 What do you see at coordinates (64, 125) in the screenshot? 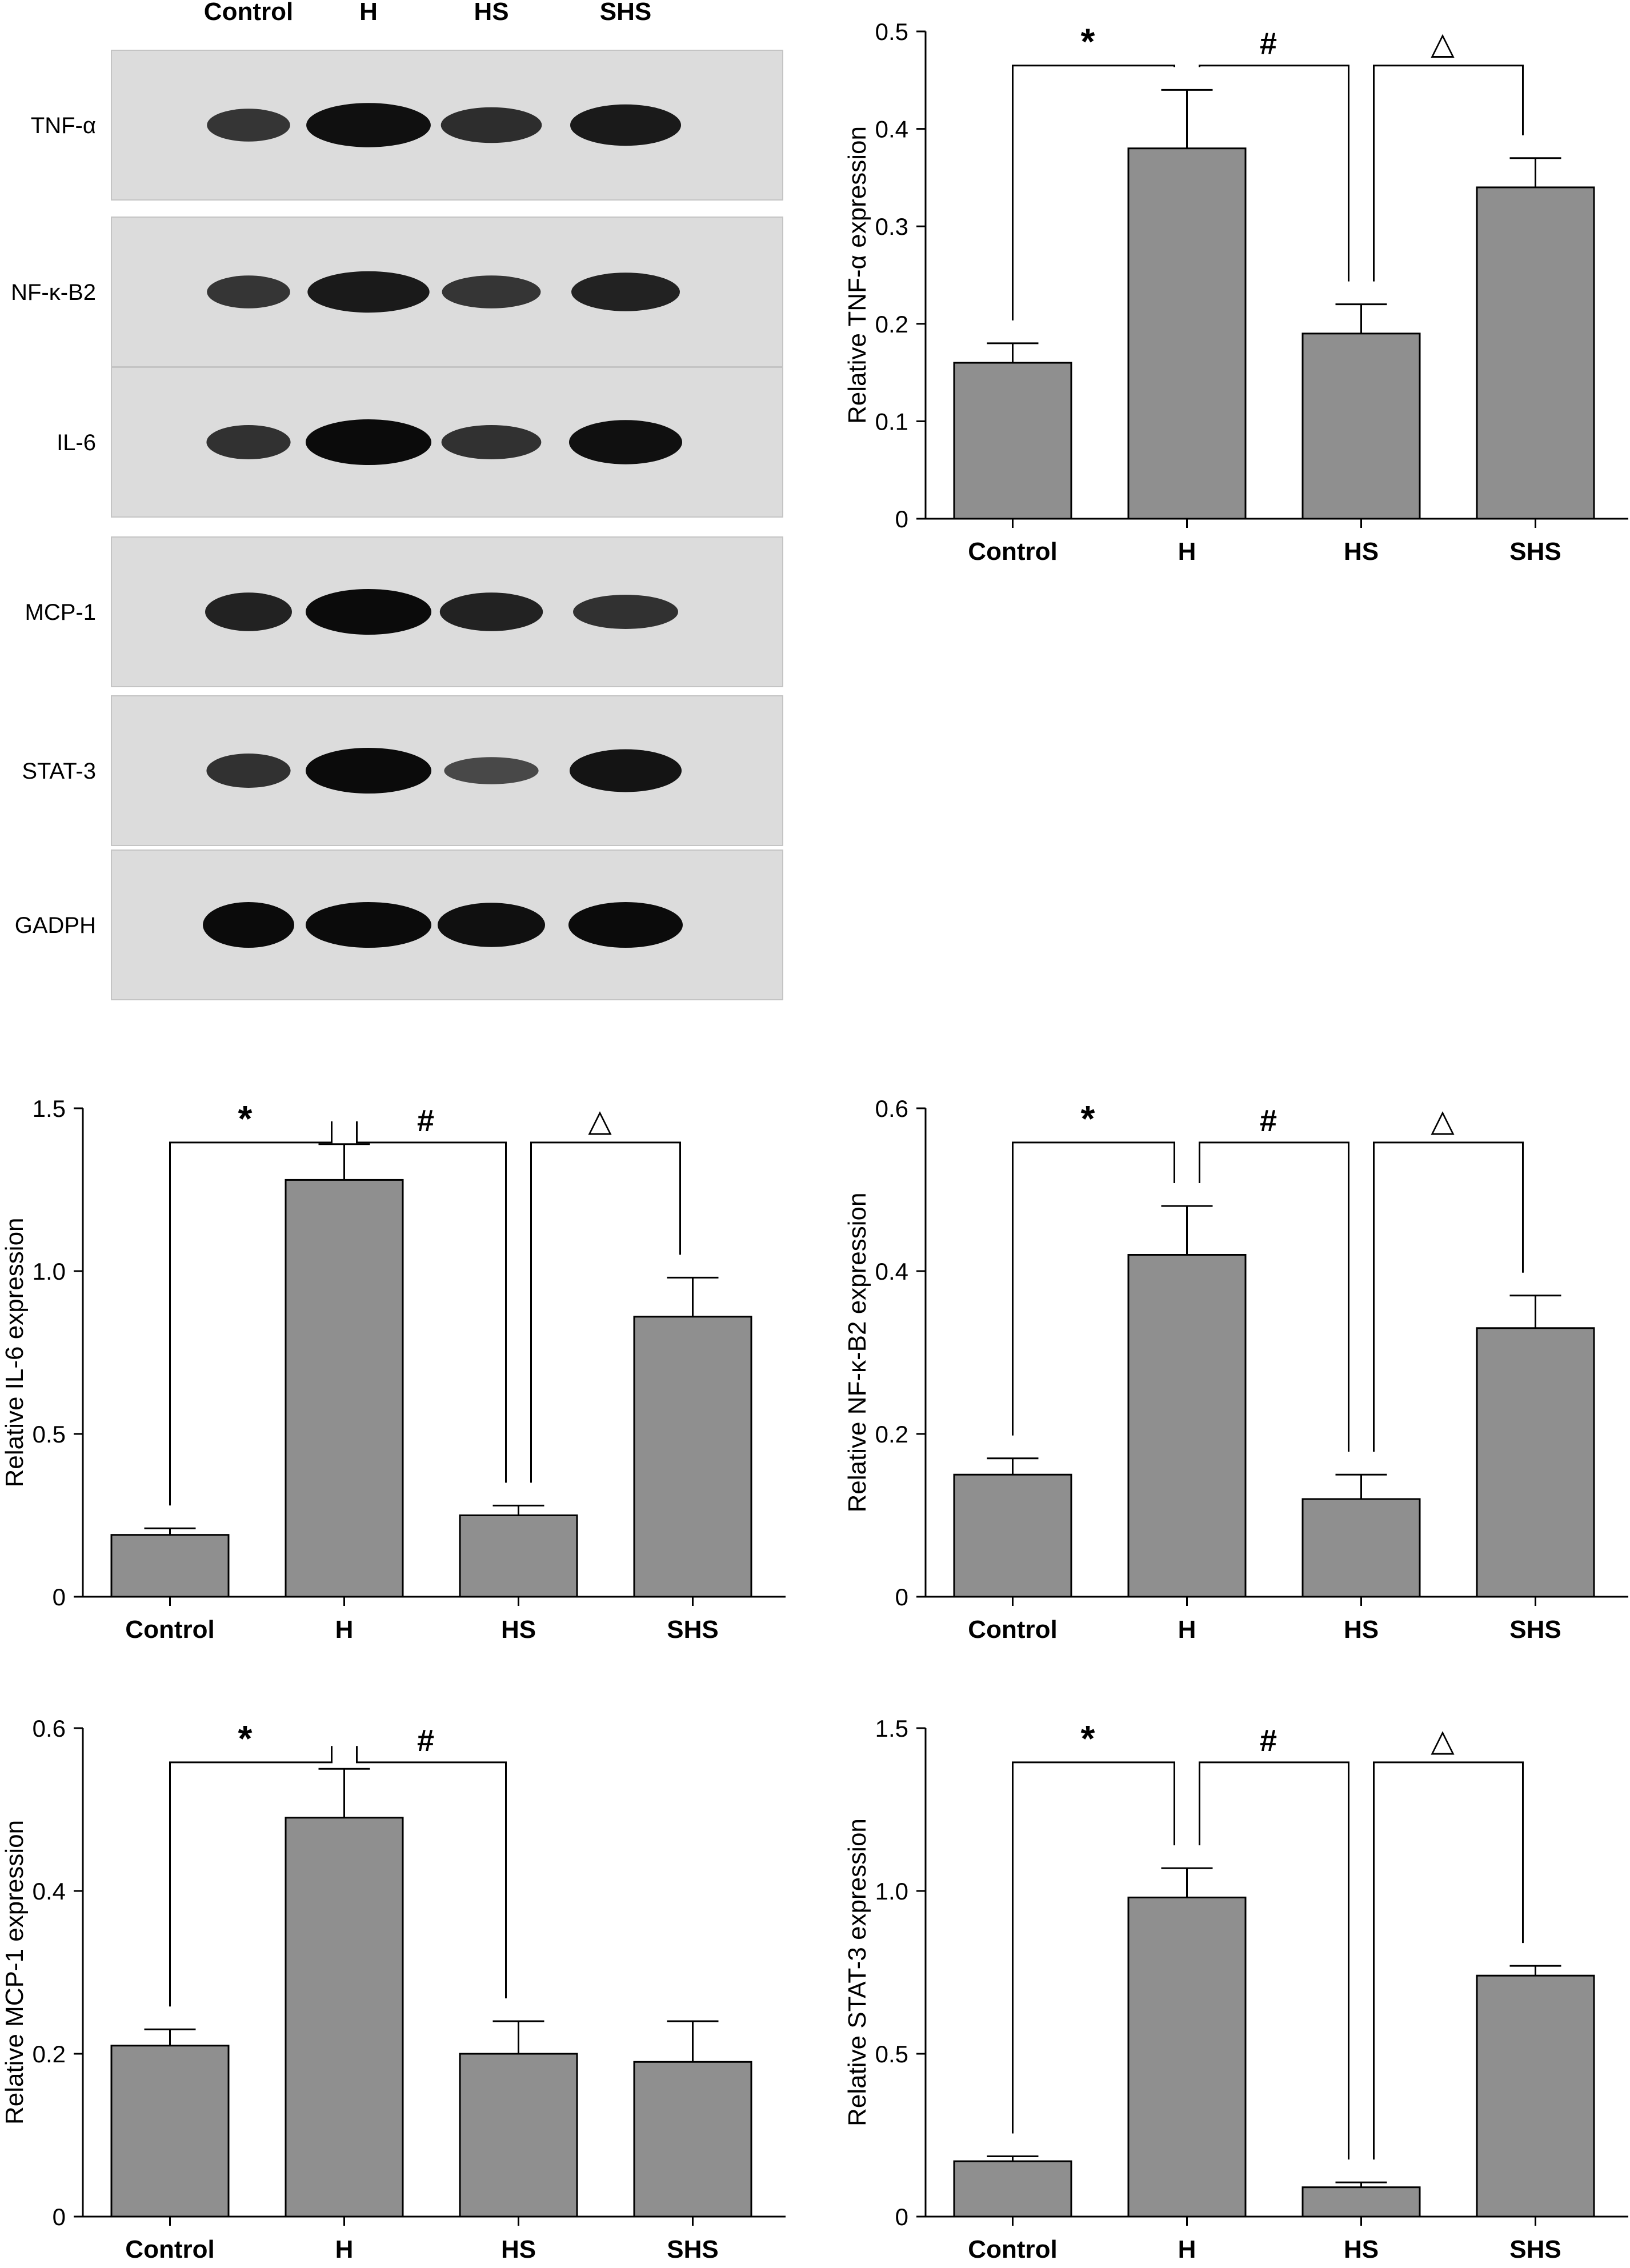
I see `blot-row-label-0: TNF-α` at bounding box center [64, 125].